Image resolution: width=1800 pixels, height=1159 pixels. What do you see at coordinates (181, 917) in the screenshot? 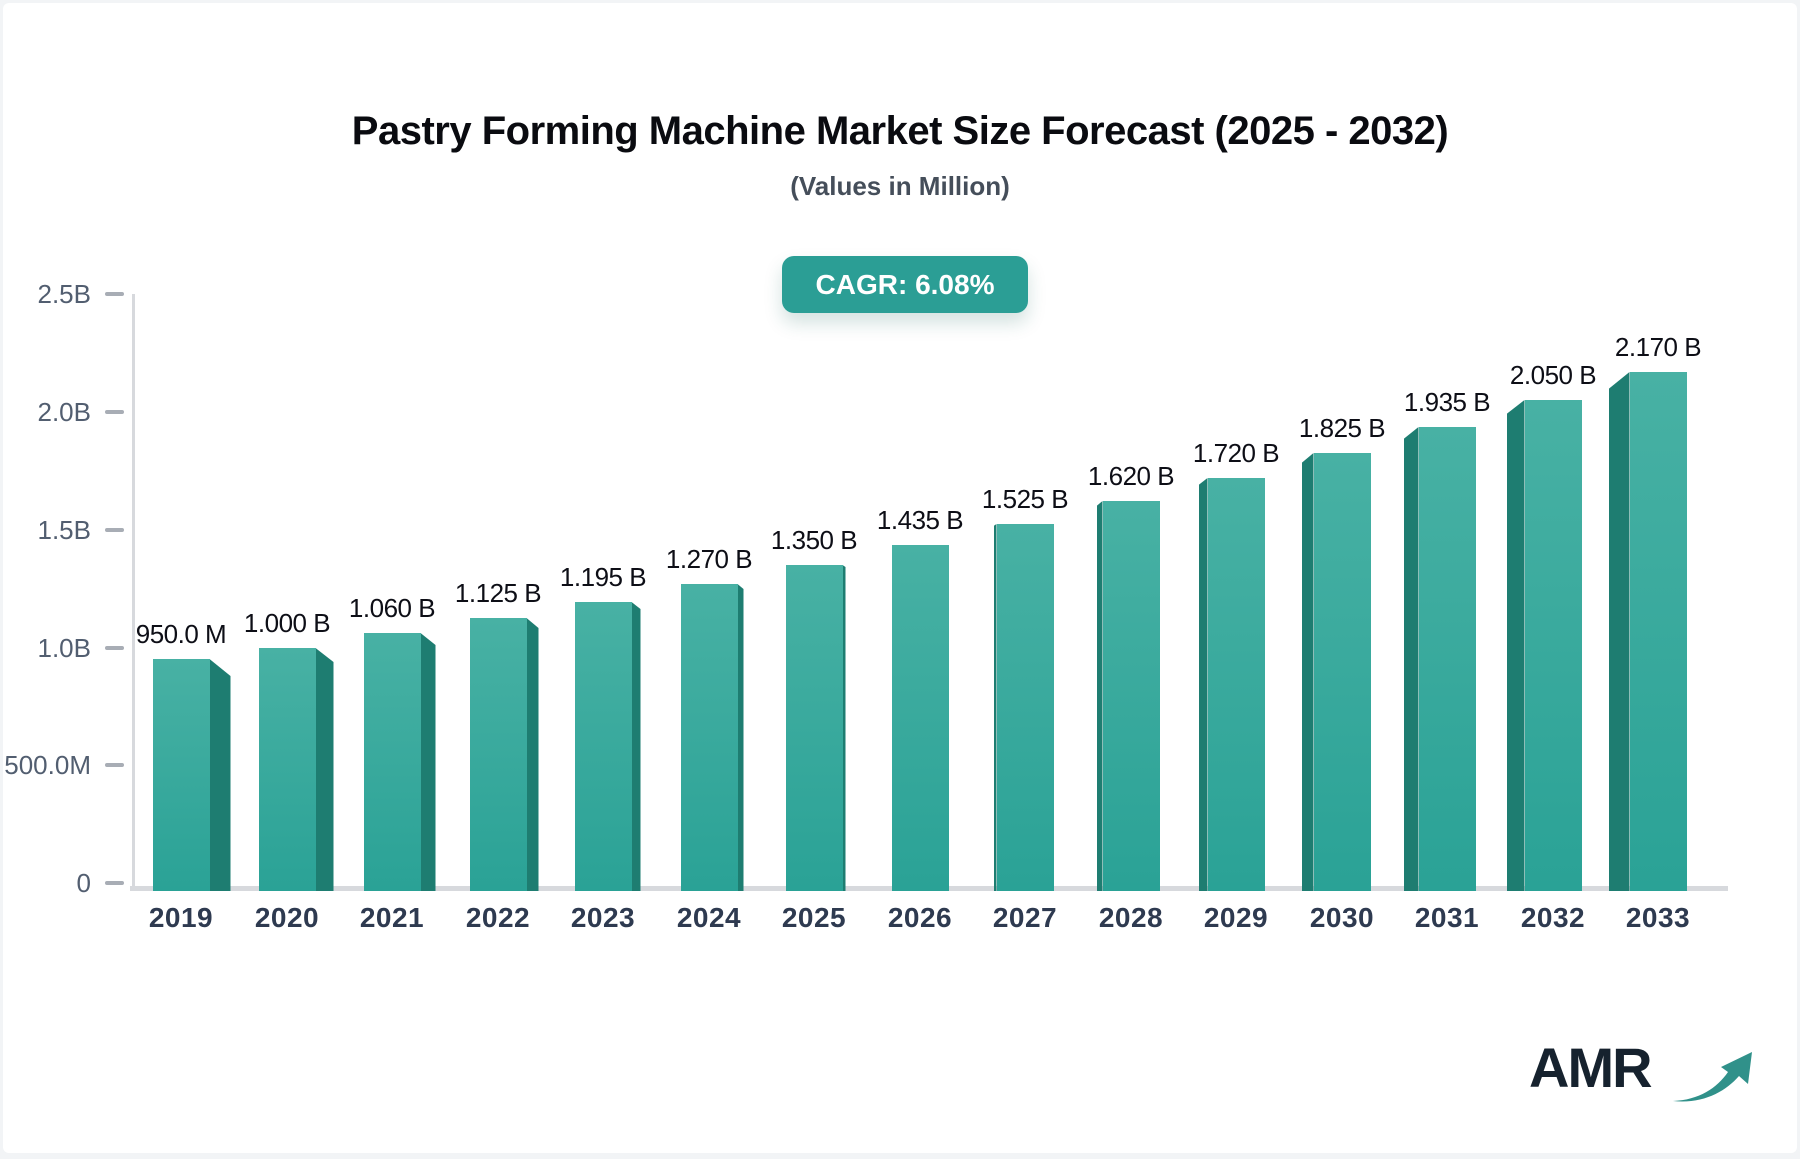
I see `x-axis-label: 2019` at bounding box center [181, 917].